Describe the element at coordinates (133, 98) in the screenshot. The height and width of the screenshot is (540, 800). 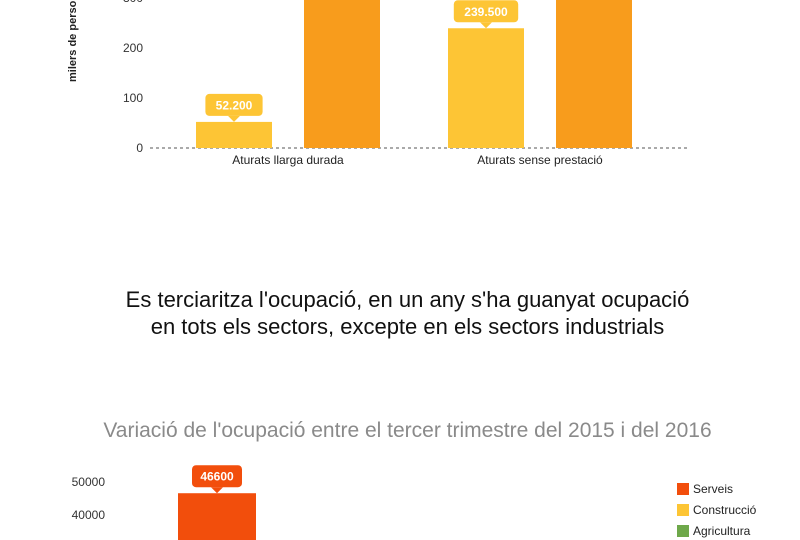
I see `y-tick-label: 100` at that location.